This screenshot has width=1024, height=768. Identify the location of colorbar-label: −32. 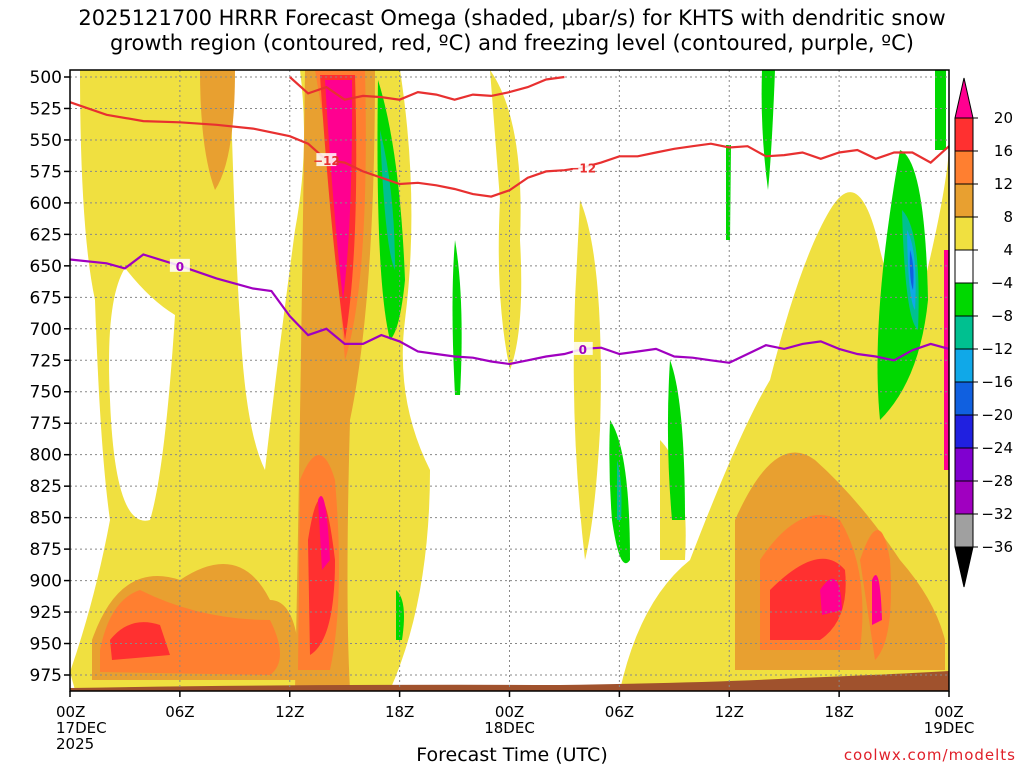
(997, 514).